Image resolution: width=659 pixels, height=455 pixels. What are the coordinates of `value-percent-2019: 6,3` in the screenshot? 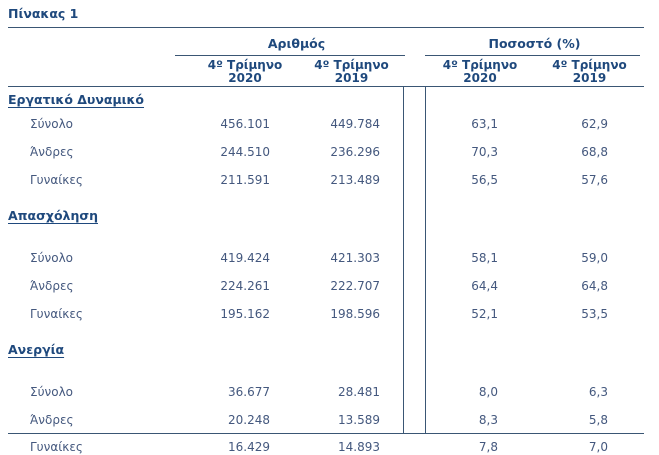 It's located at (598, 392).